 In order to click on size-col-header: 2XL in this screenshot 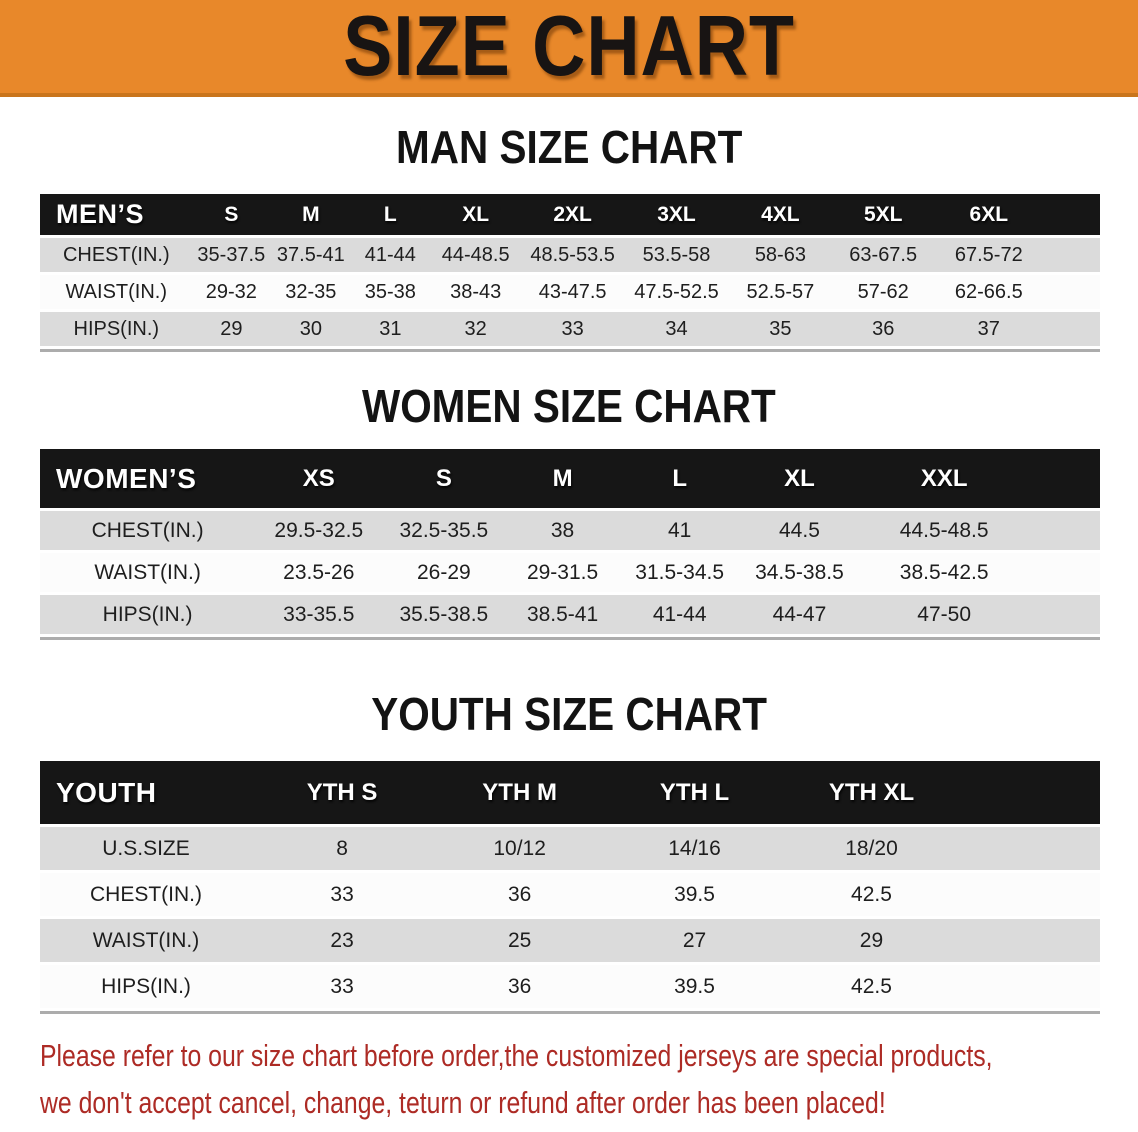, I will do `click(573, 214)`.